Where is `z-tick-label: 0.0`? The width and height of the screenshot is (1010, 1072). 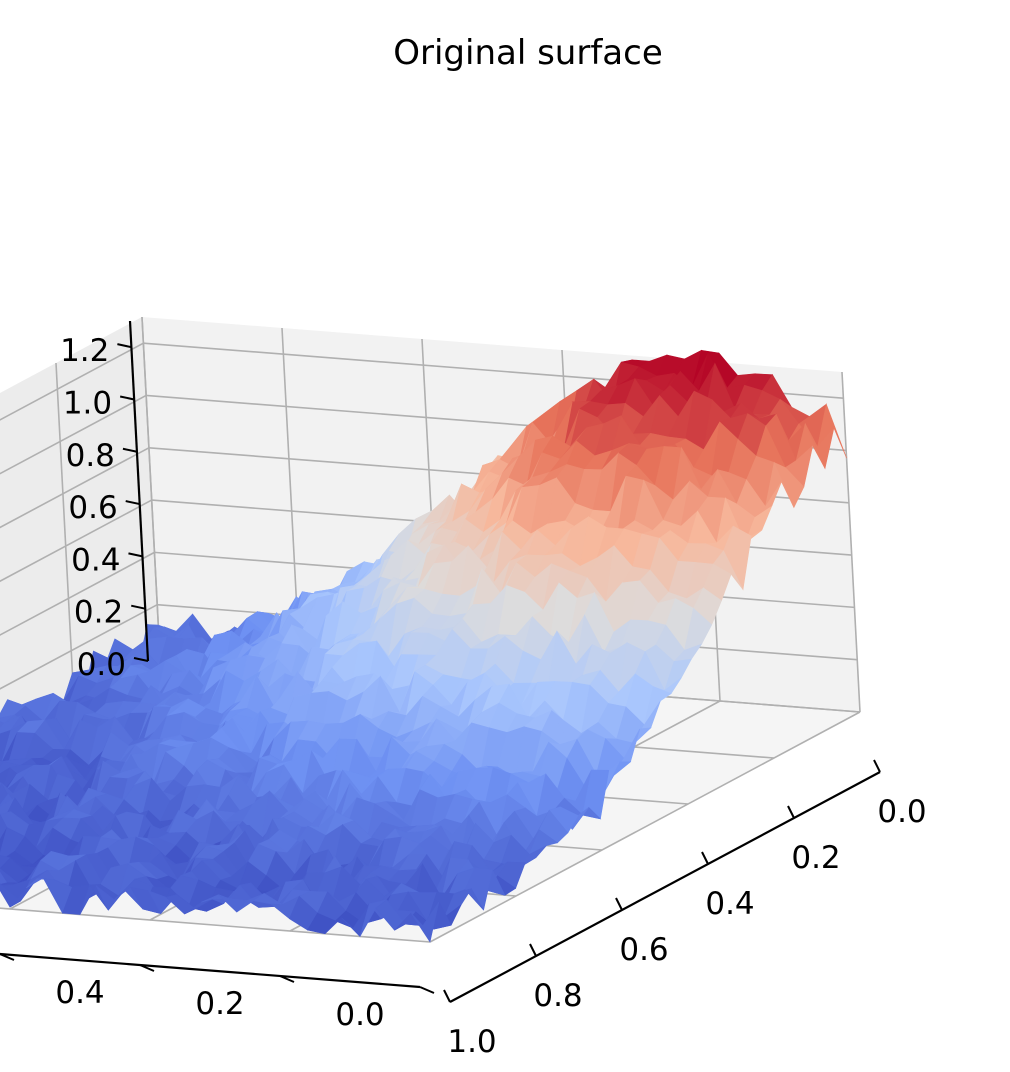
z-tick-label: 0.0 is located at coordinates (101, 665).